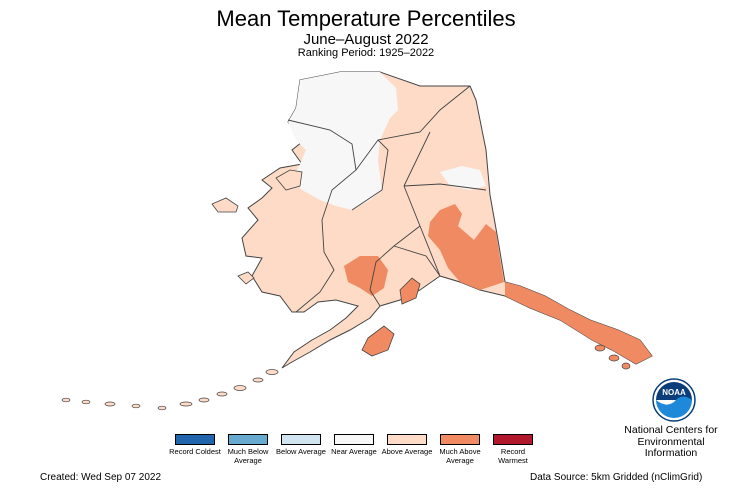 The image size is (732, 488). Describe the element at coordinates (378, 341) in the screenshot. I see `kodiak-island` at that location.